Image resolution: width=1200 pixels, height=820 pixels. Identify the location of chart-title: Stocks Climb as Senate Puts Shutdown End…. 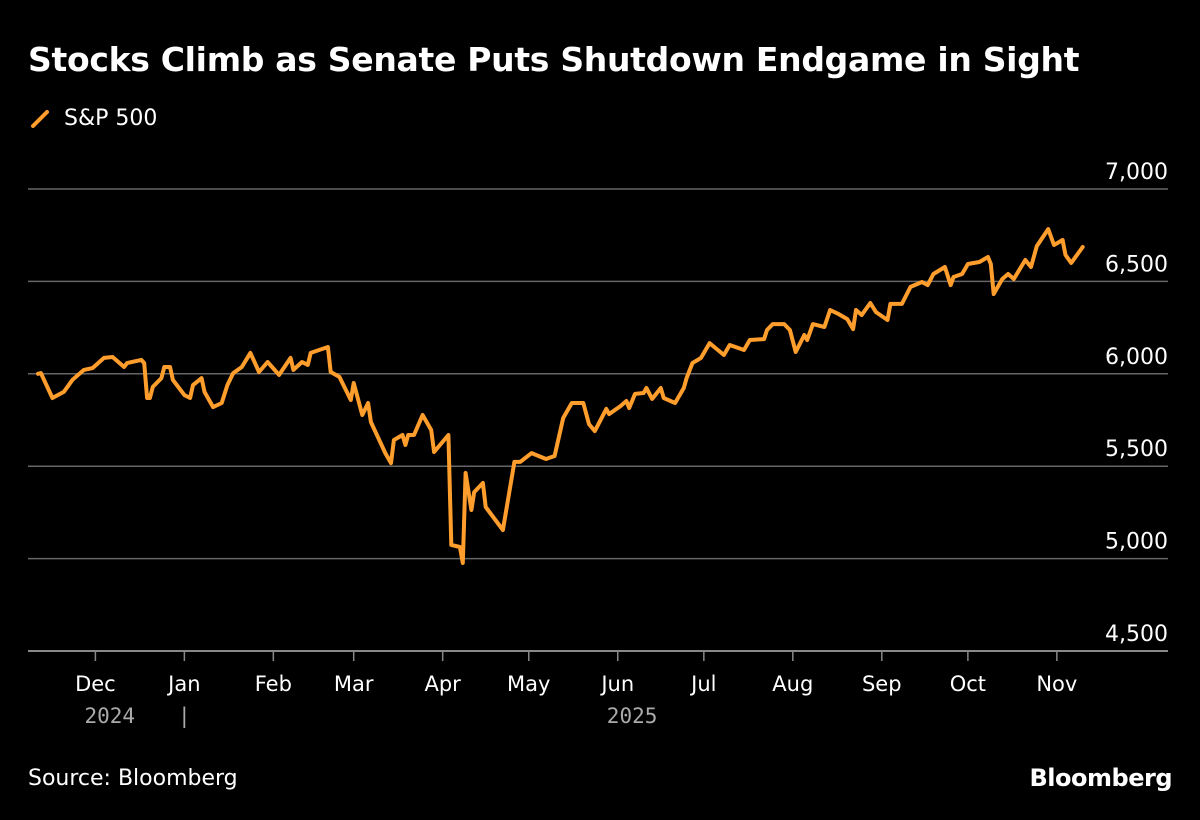
(554, 59).